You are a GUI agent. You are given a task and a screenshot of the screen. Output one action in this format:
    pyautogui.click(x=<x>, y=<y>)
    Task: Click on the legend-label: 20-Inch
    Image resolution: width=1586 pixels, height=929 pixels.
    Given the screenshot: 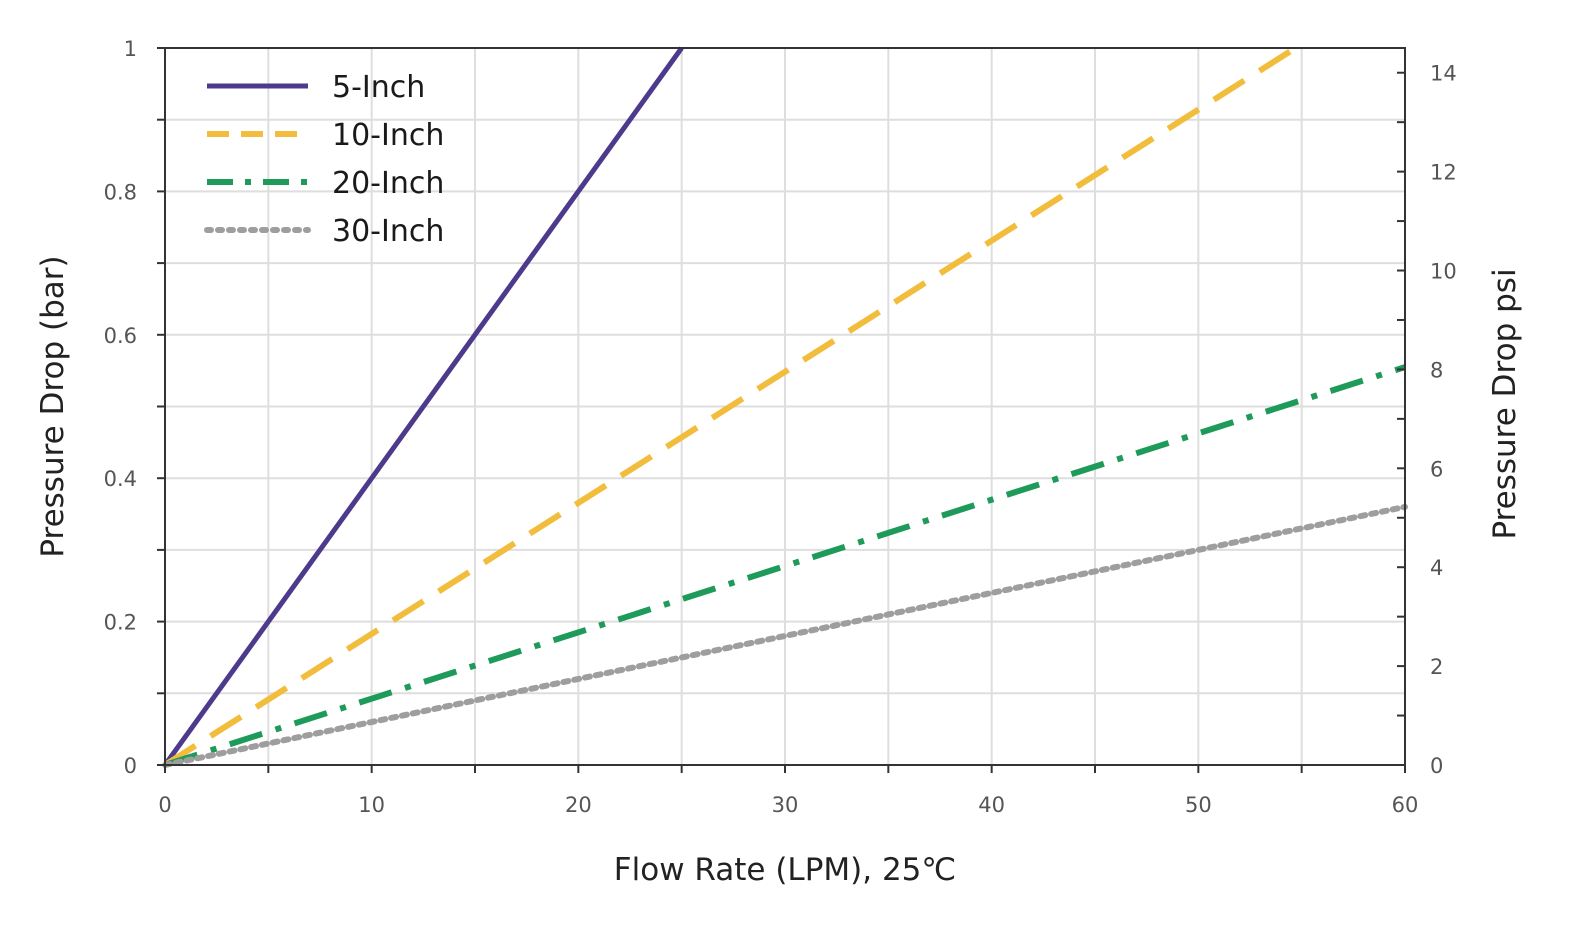 What is the action you would take?
    pyautogui.click(x=388, y=183)
    